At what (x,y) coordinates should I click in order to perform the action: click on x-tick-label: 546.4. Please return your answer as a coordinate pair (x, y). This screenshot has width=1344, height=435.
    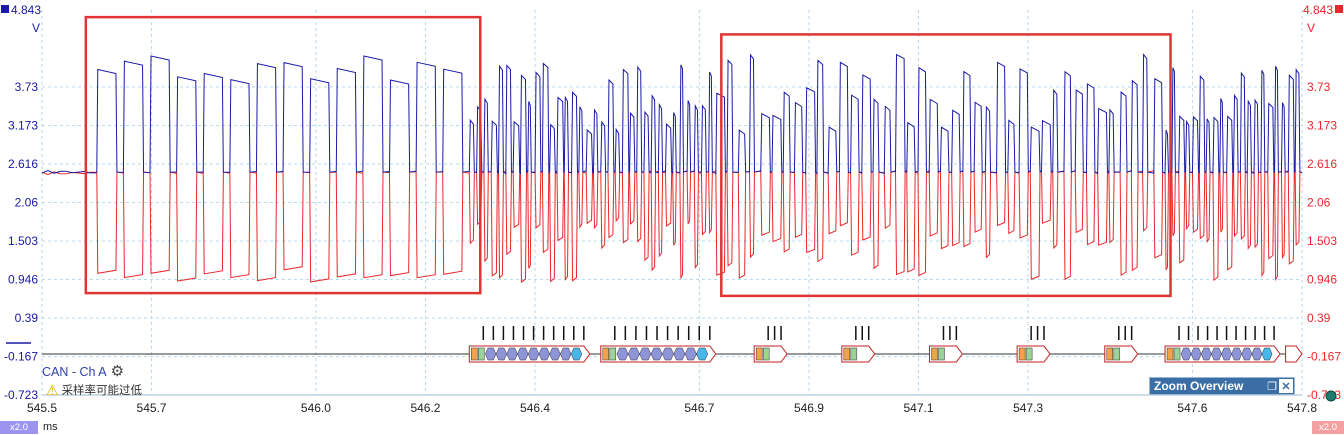
    Looking at the image, I should click on (535, 408).